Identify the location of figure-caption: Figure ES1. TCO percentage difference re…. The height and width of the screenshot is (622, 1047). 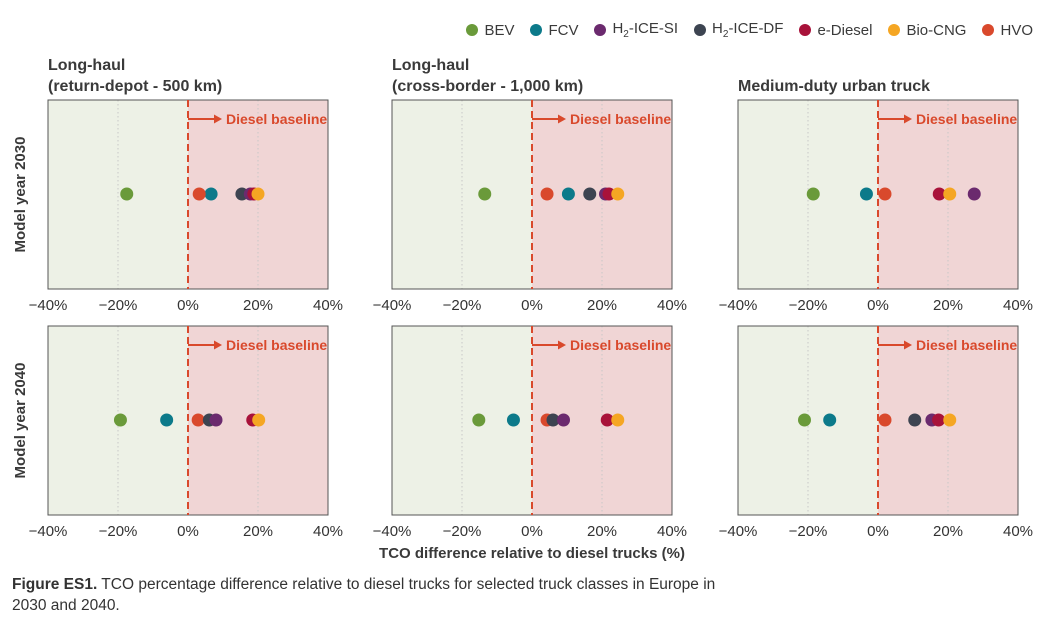
(372, 595).